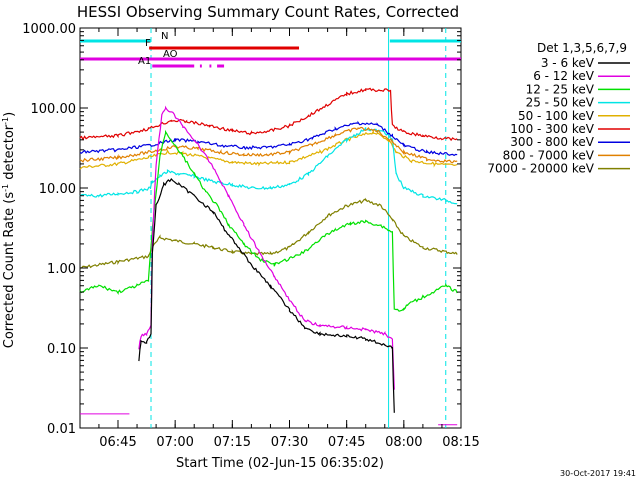 This screenshot has height=480, width=640. Describe the element at coordinates (57, 189) in the screenshot. I see `y-tick-label: 10.00` at that location.